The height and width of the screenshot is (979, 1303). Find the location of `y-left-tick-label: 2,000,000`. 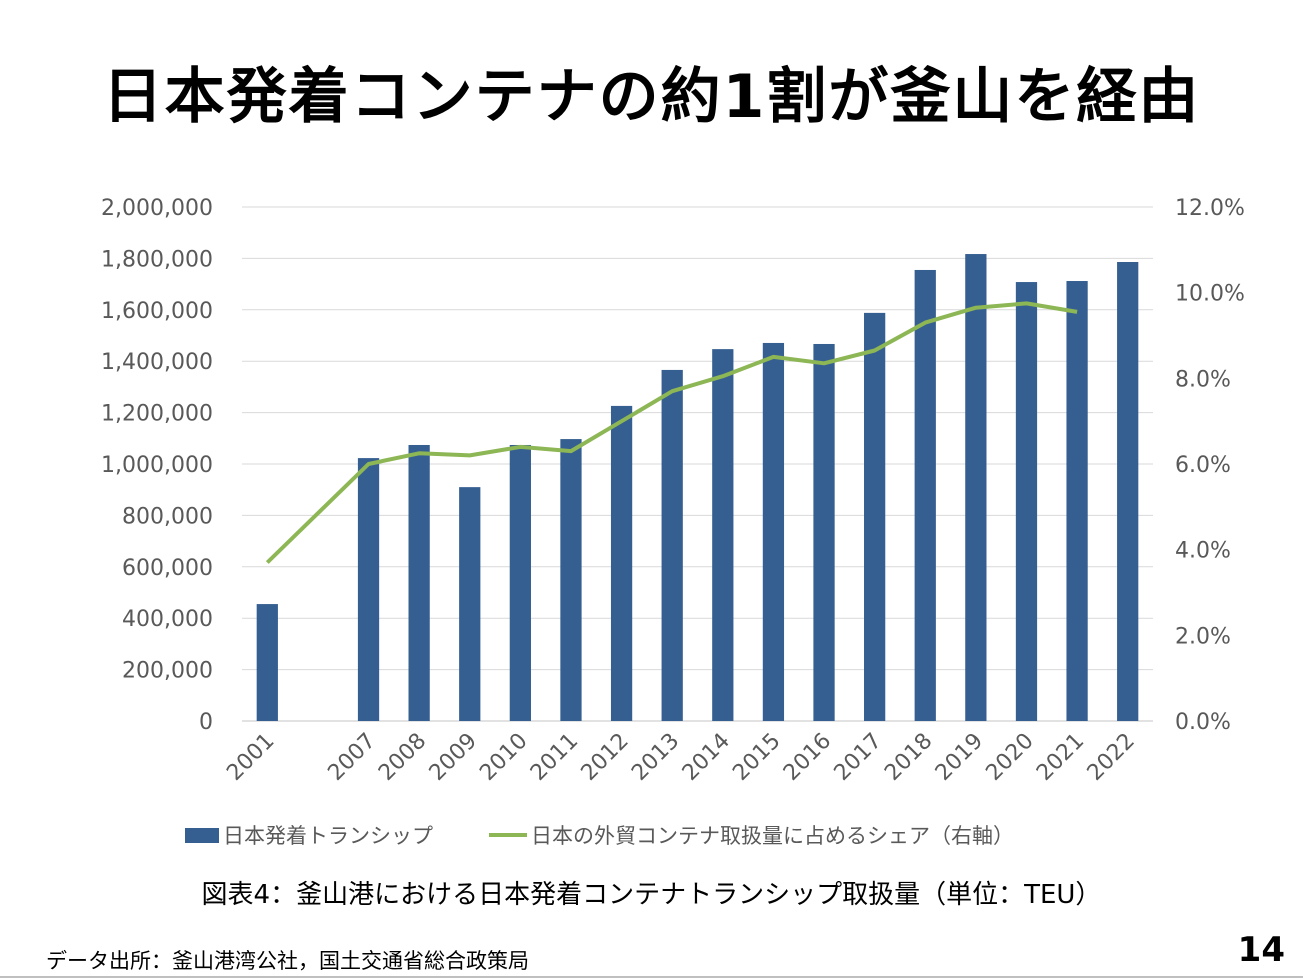

y-left-tick-label: 2,000,000 is located at coordinates (157, 208).